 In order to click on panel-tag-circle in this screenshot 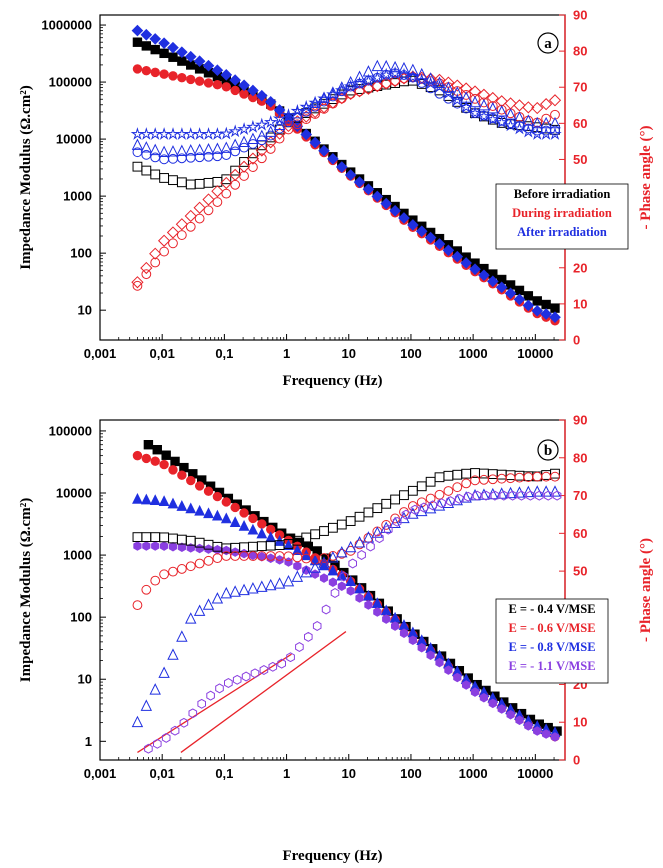, I will do `click(548, 43)`.